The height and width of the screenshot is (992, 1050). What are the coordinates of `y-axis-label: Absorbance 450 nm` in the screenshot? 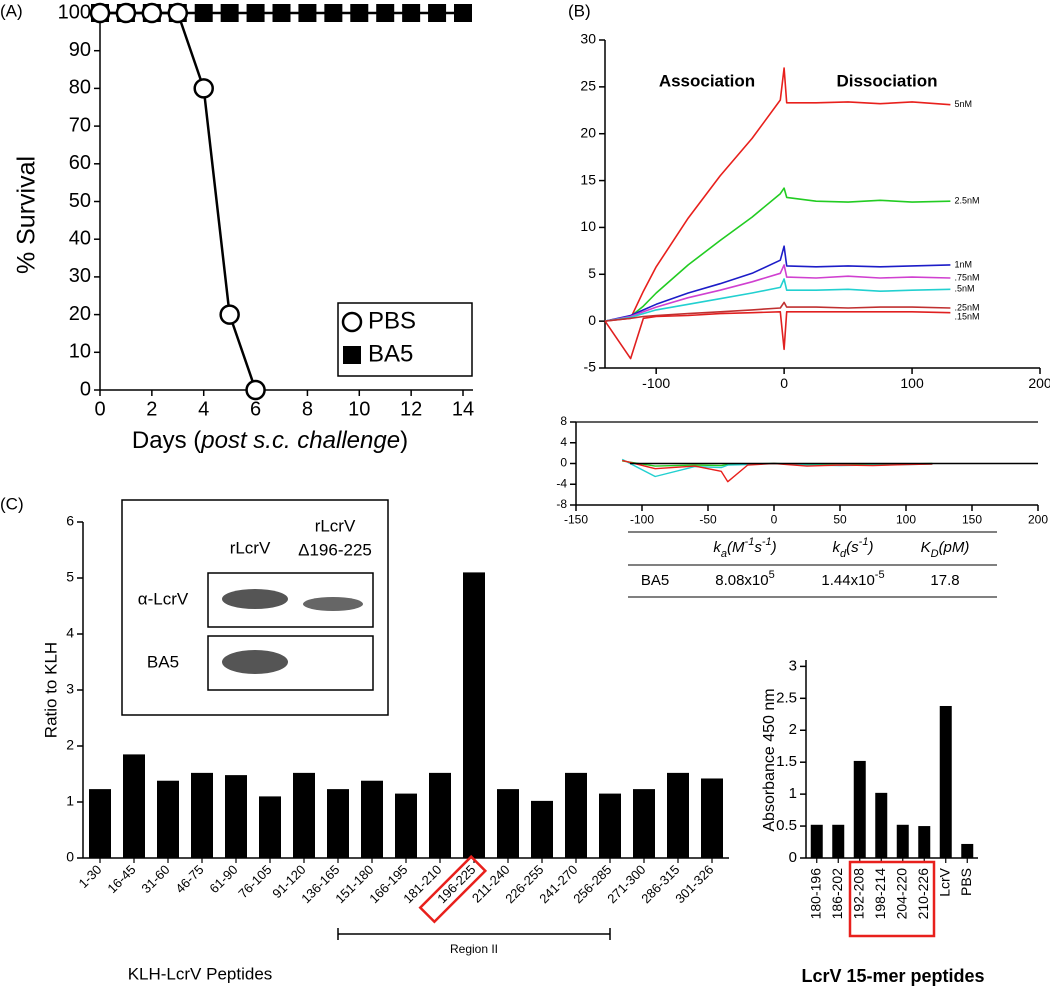 It's located at (769, 759).